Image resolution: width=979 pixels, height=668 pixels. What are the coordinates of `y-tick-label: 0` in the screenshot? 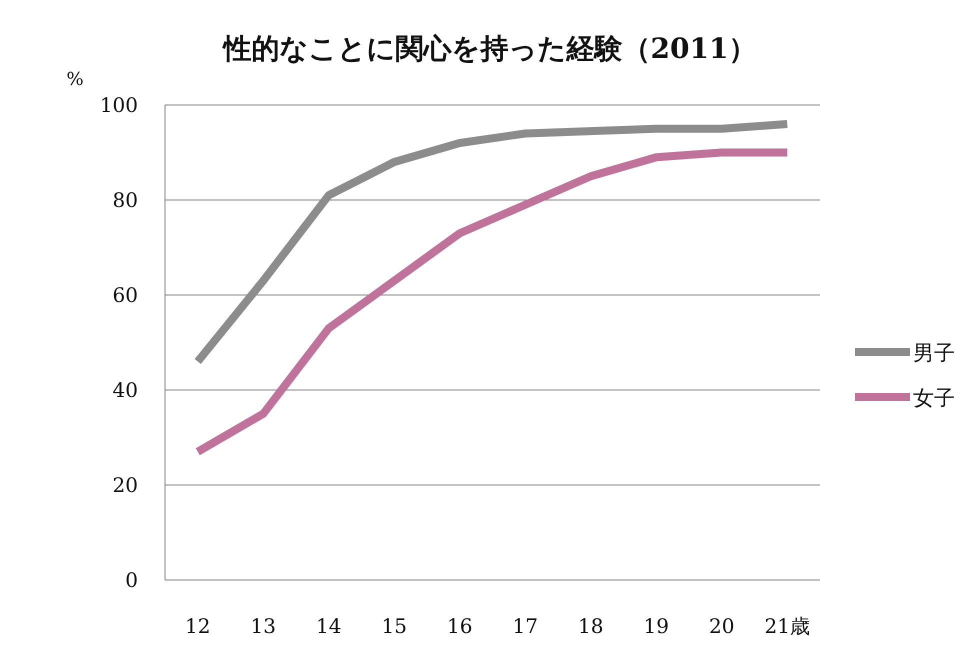 It's located at (131, 580).